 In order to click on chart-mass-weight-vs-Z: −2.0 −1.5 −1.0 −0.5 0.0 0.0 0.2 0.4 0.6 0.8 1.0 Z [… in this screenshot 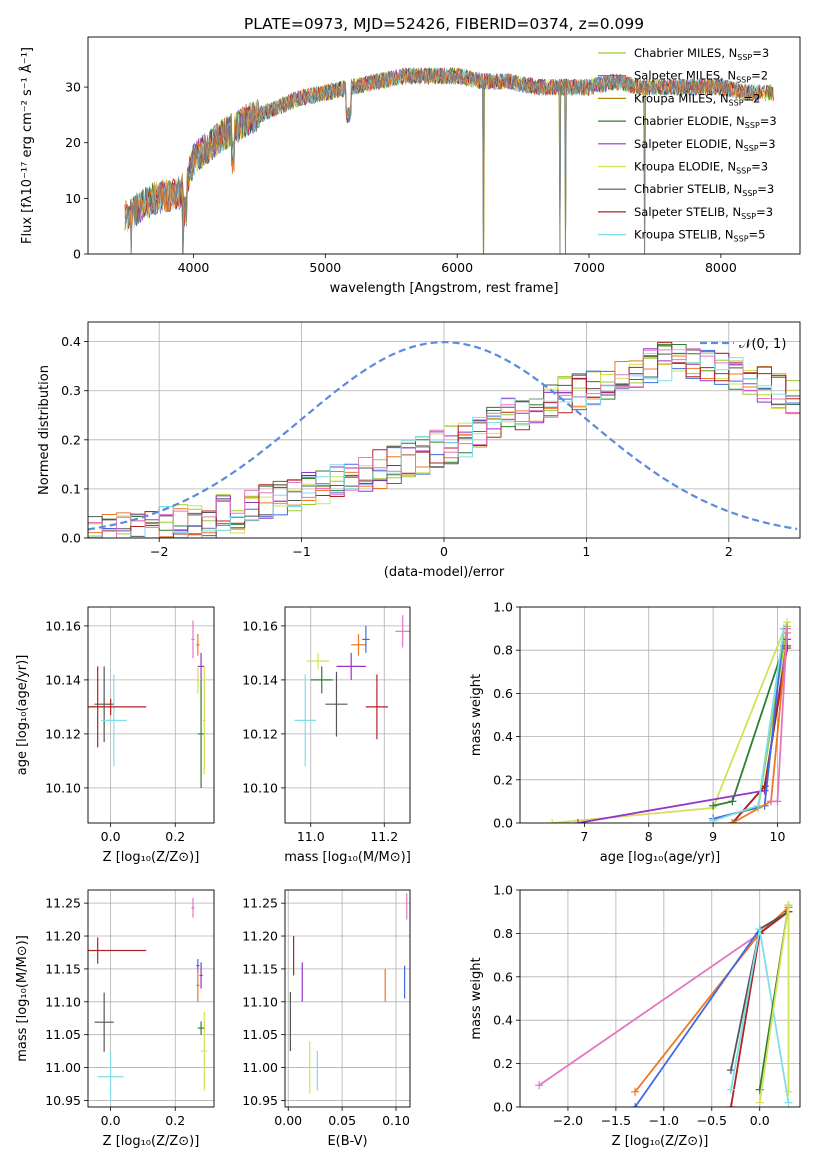, I will do `click(635, 1016)`.